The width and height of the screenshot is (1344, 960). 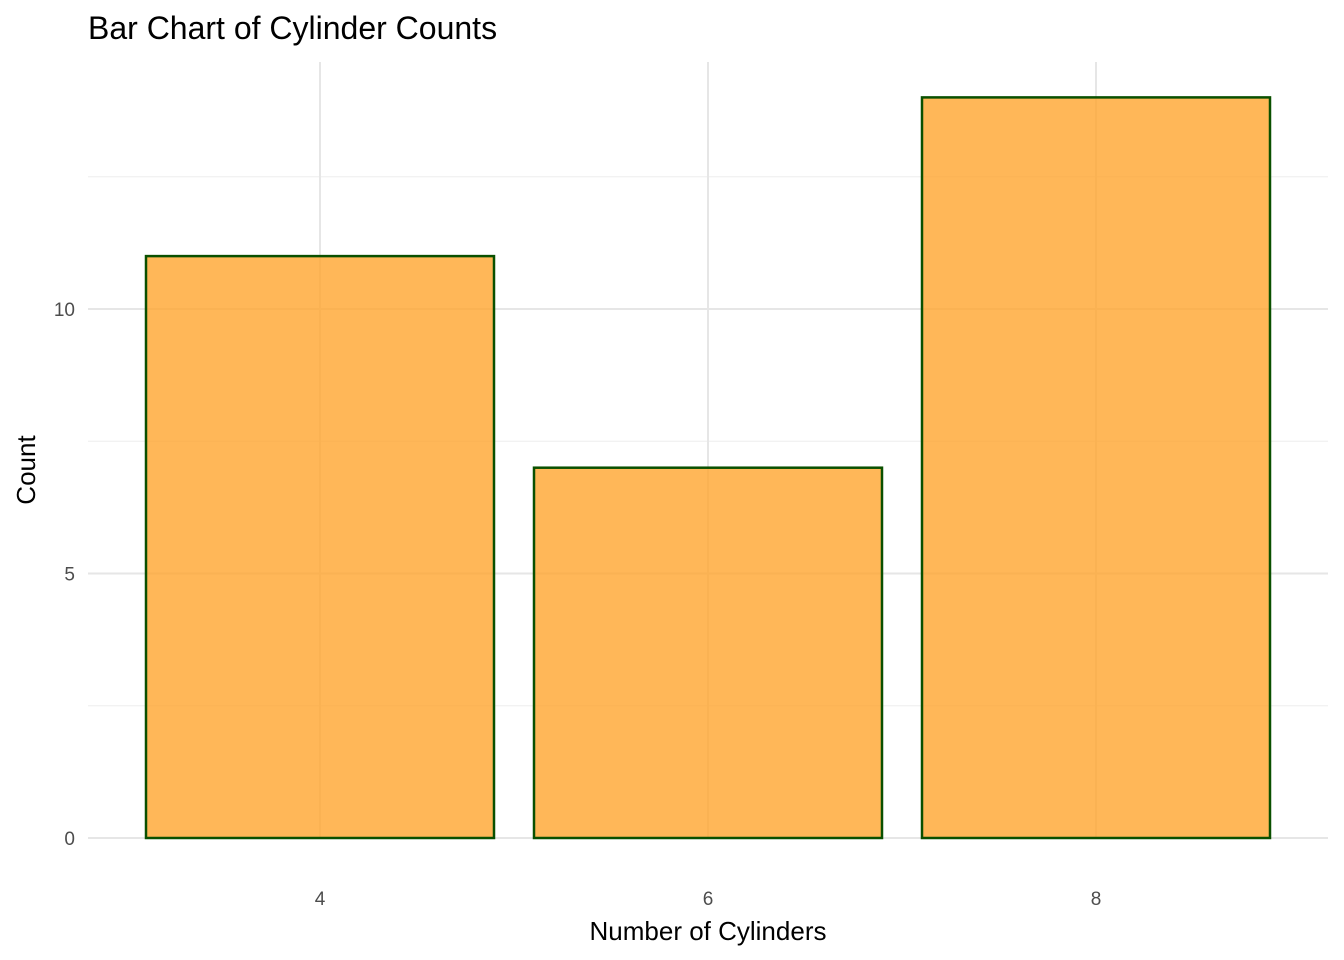 I want to click on x-axis-ticks: 4 6 8, so click(x=708, y=899).